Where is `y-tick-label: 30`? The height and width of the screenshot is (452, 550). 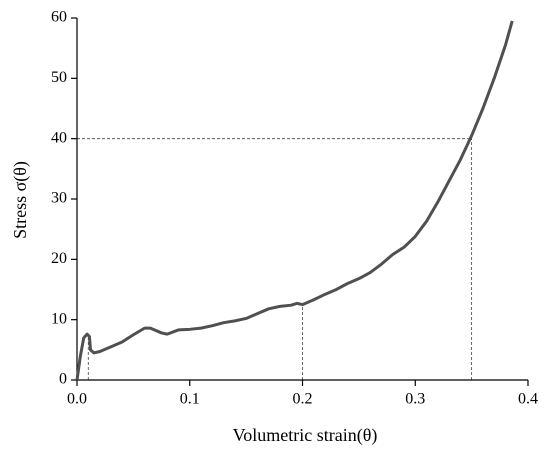
y-tick-label: 30 is located at coordinates (59, 198).